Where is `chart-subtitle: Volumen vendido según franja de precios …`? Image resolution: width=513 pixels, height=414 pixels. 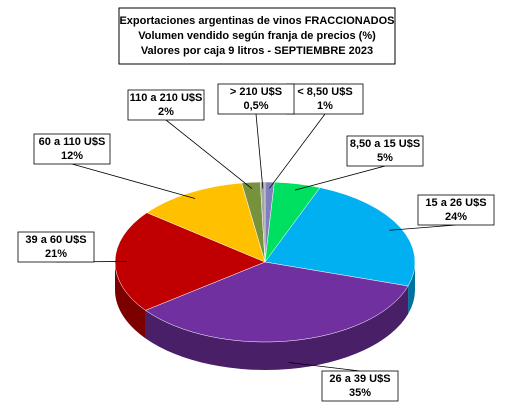
chart-subtitle: Volumen vendido según franja de precios … is located at coordinates (257, 36).